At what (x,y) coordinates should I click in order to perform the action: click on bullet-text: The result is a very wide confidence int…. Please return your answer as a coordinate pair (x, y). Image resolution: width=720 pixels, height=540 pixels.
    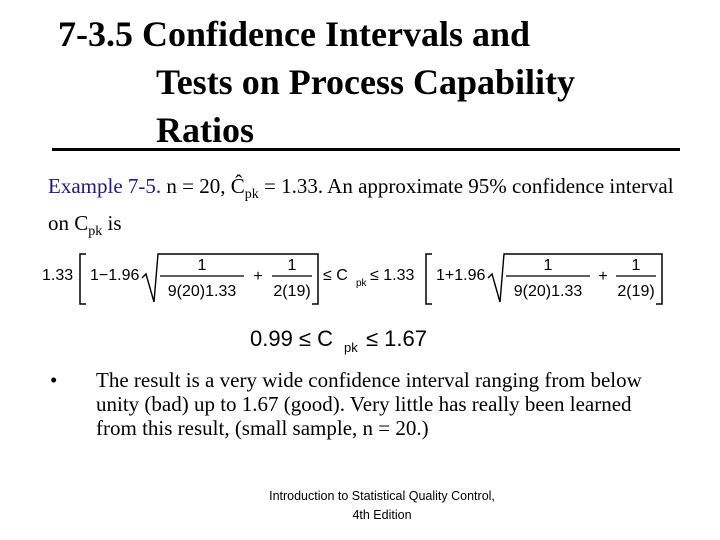
    Looking at the image, I should click on (369, 404).